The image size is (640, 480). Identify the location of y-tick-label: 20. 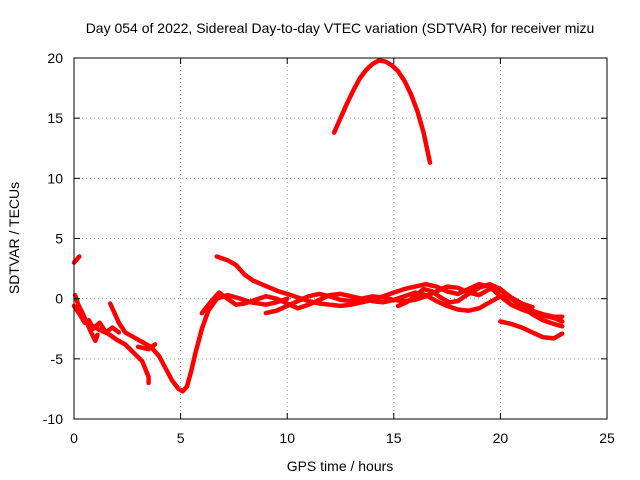
(55, 58).